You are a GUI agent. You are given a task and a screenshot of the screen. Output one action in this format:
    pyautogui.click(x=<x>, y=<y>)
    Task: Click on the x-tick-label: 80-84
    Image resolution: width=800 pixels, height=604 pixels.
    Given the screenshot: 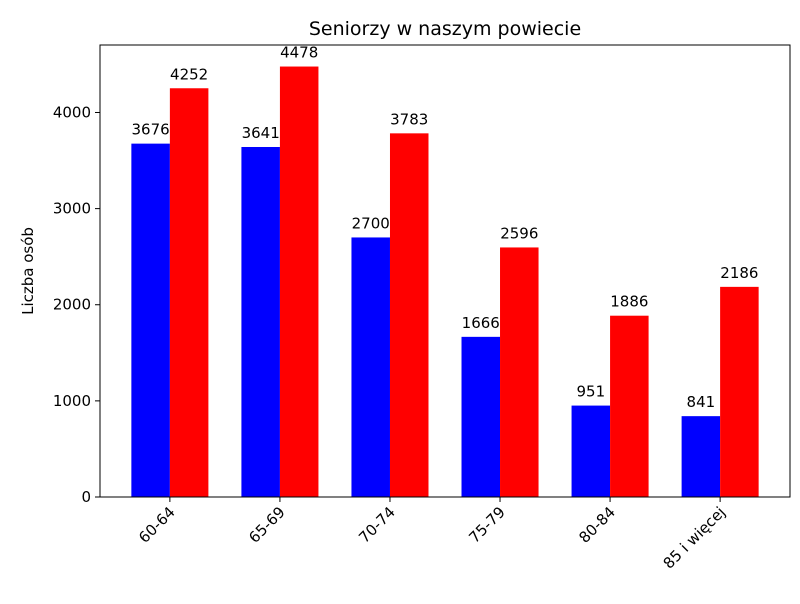 What is the action you would take?
    pyautogui.click(x=597, y=525)
    